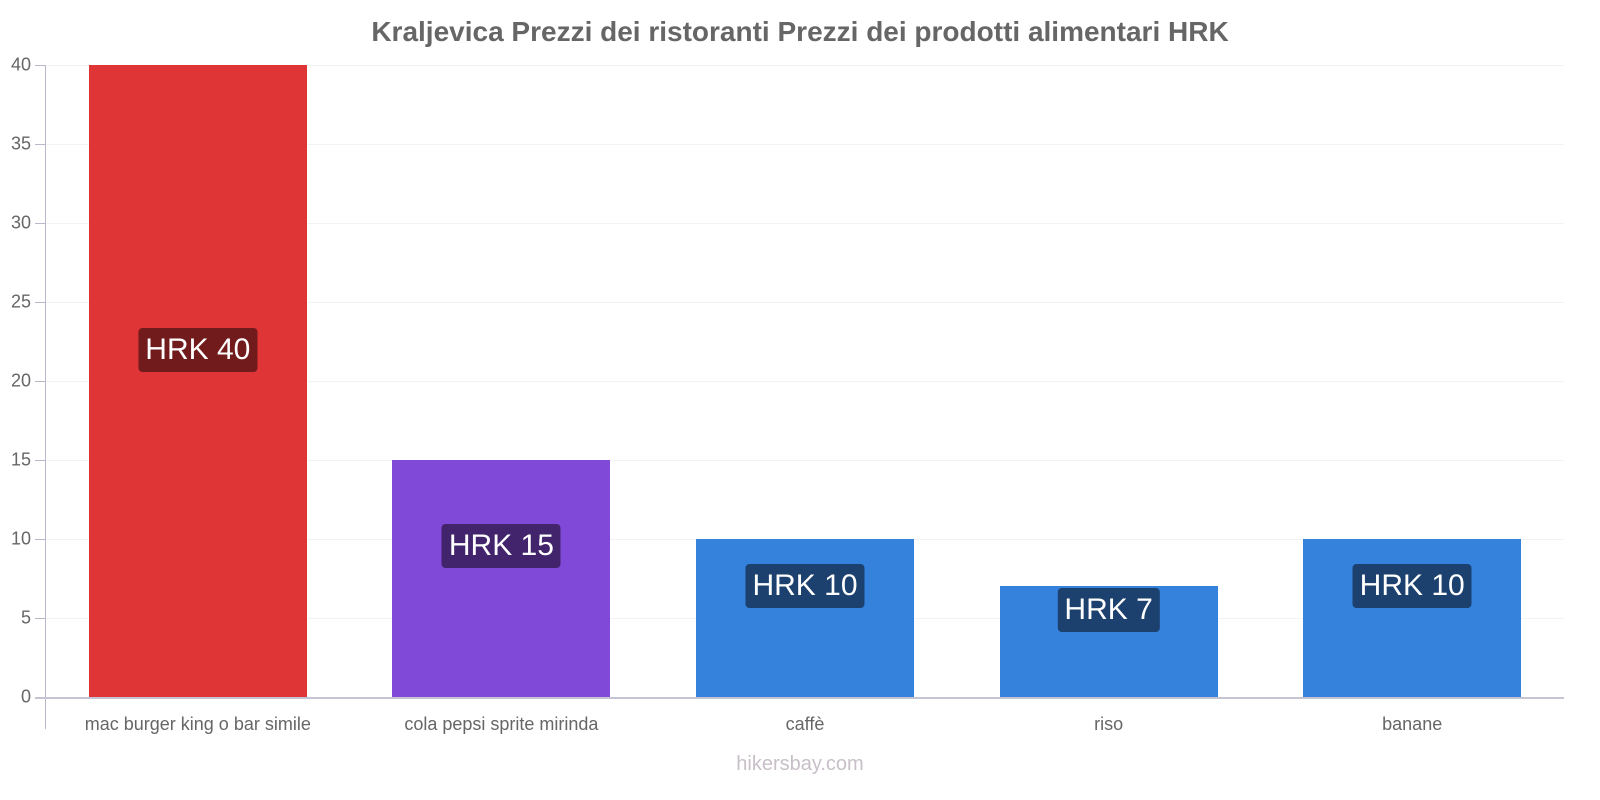 This screenshot has height=800, width=1600. I want to click on value-label: HRK 7, so click(1108, 610).